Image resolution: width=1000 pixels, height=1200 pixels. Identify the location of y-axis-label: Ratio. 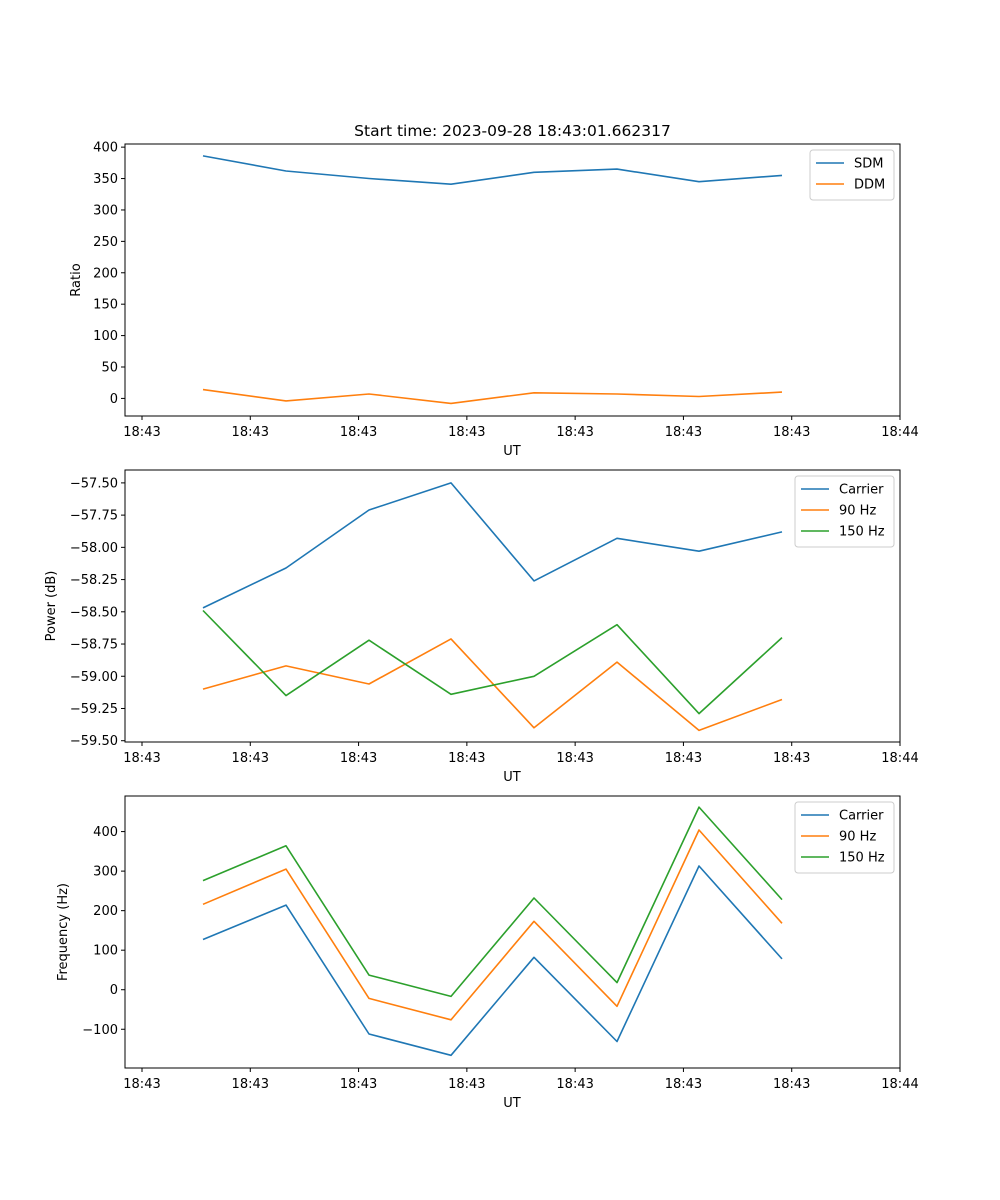
(76, 279).